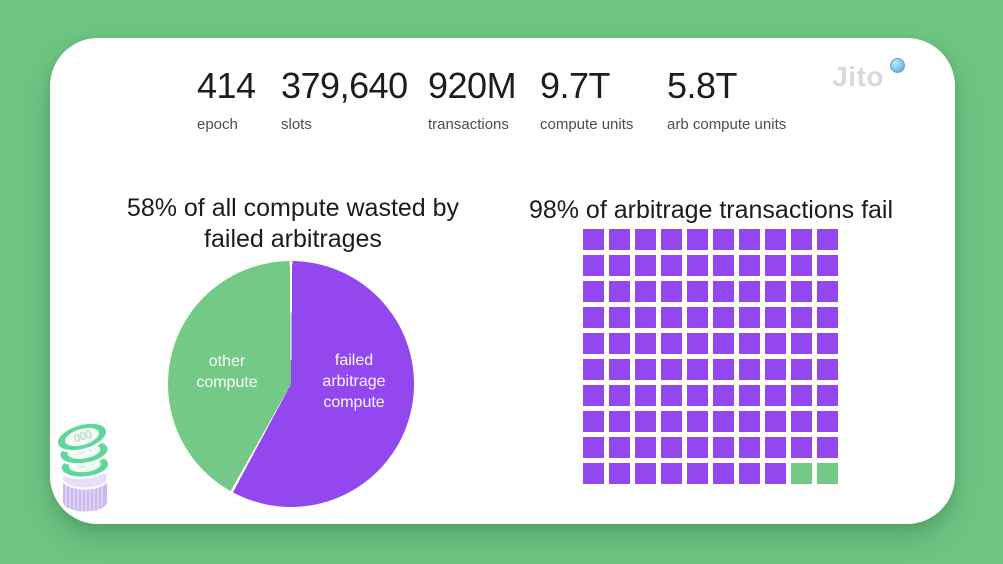 The height and width of the screenshot is (564, 1003). Describe the element at coordinates (858, 76) in the screenshot. I see `jito-logo-text: Jito` at that location.